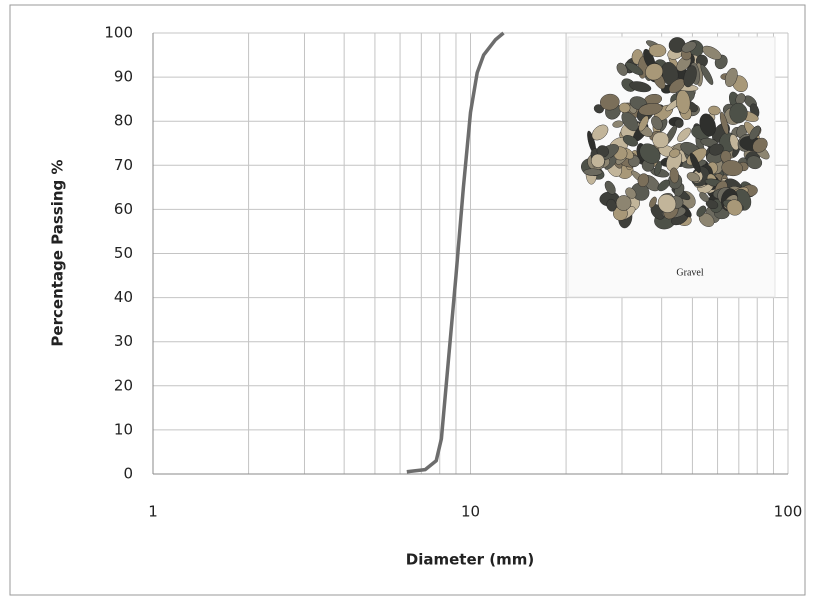 This screenshot has height=601, width=820. What do you see at coordinates (470, 560) in the screenshot?
I see `x-axis-label: Diameter (mm)` at bounding box center [470, 560].